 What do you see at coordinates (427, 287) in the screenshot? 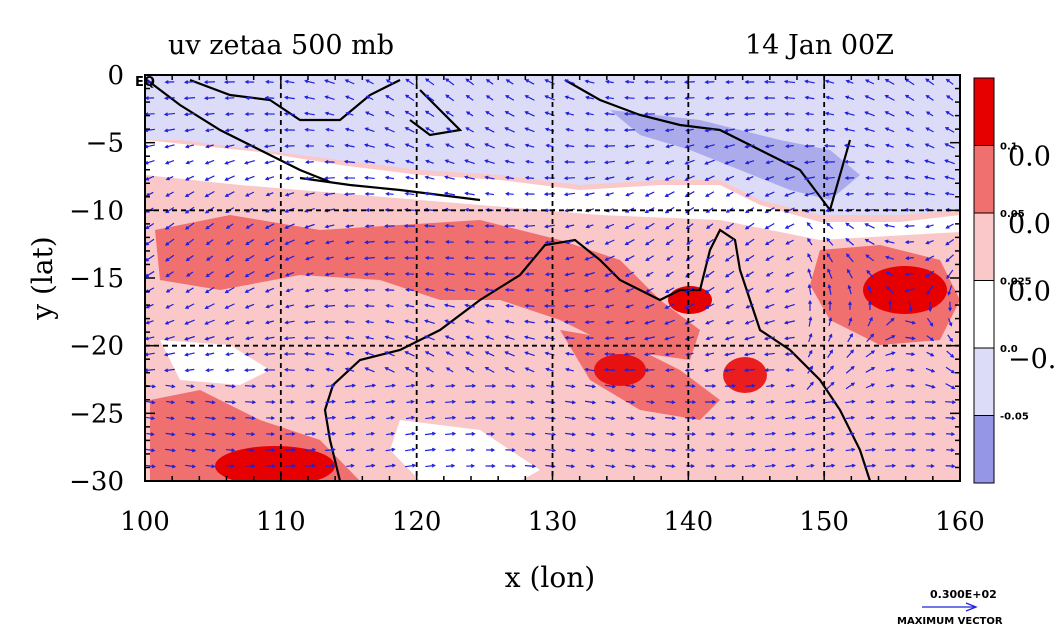
I see `positive-vorticity-region` at bounding box center [427, 287].